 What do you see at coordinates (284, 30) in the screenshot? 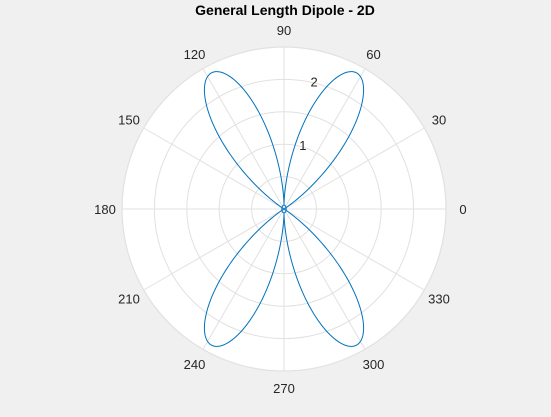
I see `theta-tick-label: 90` at bounding box center [284, 30].